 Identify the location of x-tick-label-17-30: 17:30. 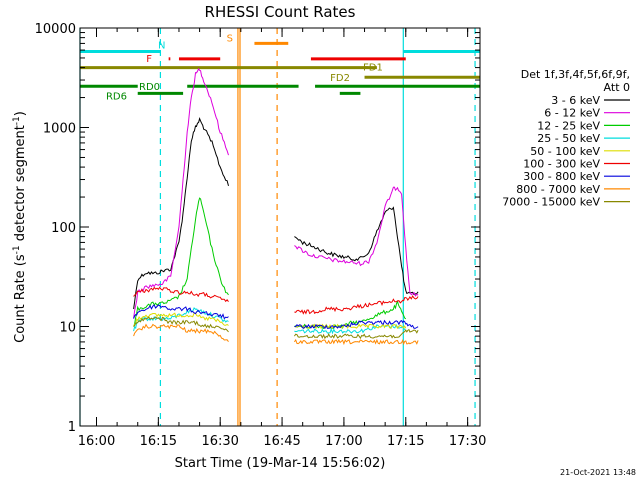
(467, 441).